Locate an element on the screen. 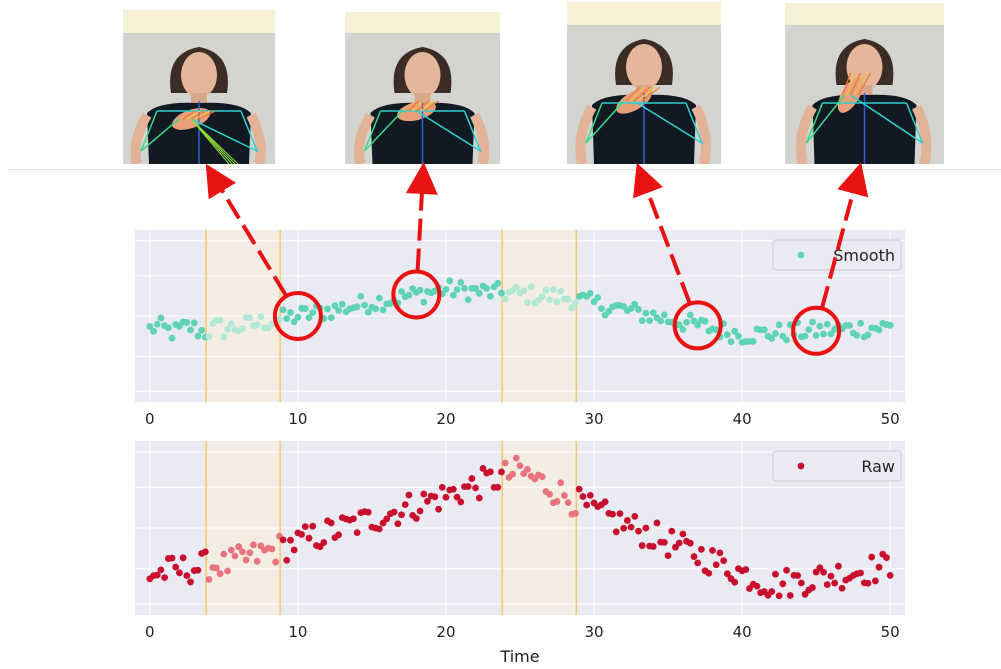 The height and width of the screenshot is (669, 1001). legend-box is located at coordinates (837, 466).